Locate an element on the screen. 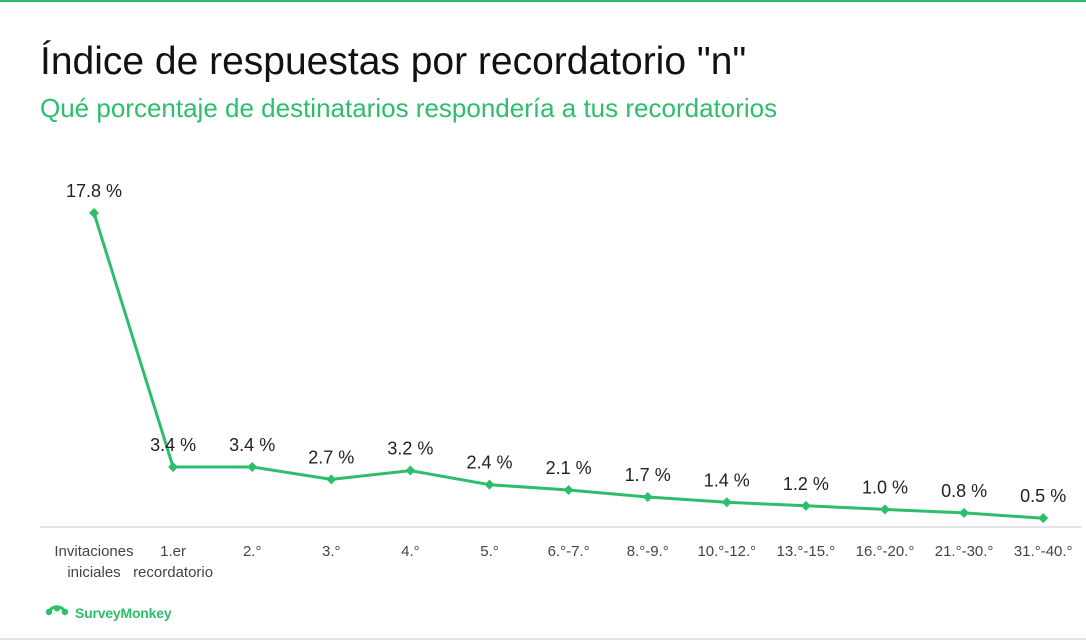 This screenshot has height=640, width=1086. data-label-6: 2.1 % is located at coordinates (569, 468).